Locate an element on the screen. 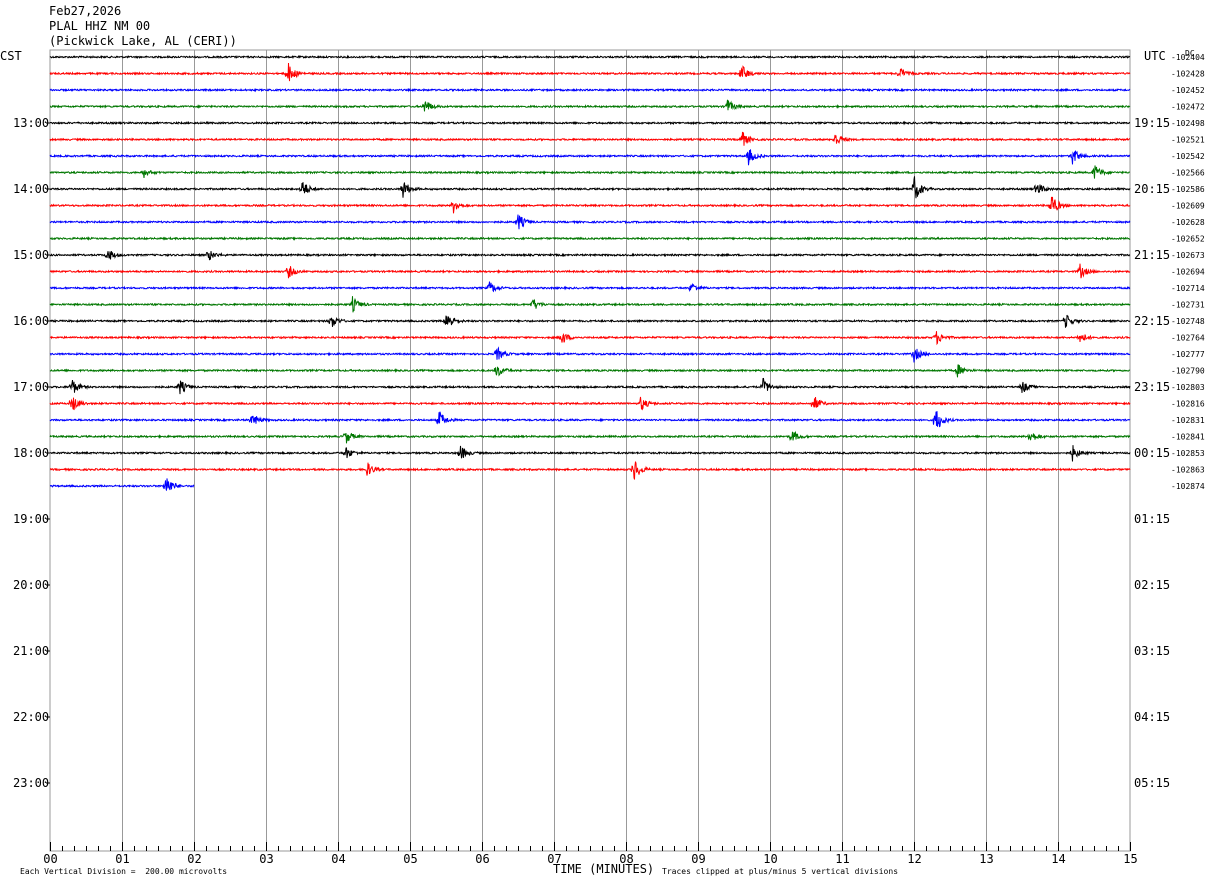 The width and height of the screenshot is (1210, 886). left-hour-label: 17:00 is located at coordinates (31, 387).